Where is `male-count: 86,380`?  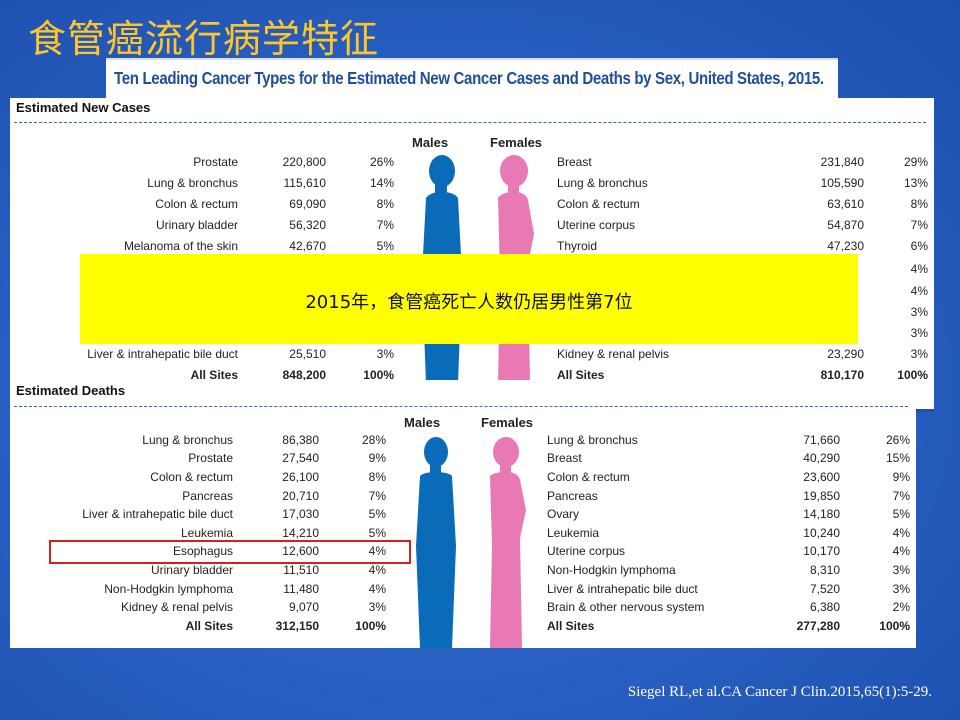
male-count: 86,380 is located at coordinates (300, 440).